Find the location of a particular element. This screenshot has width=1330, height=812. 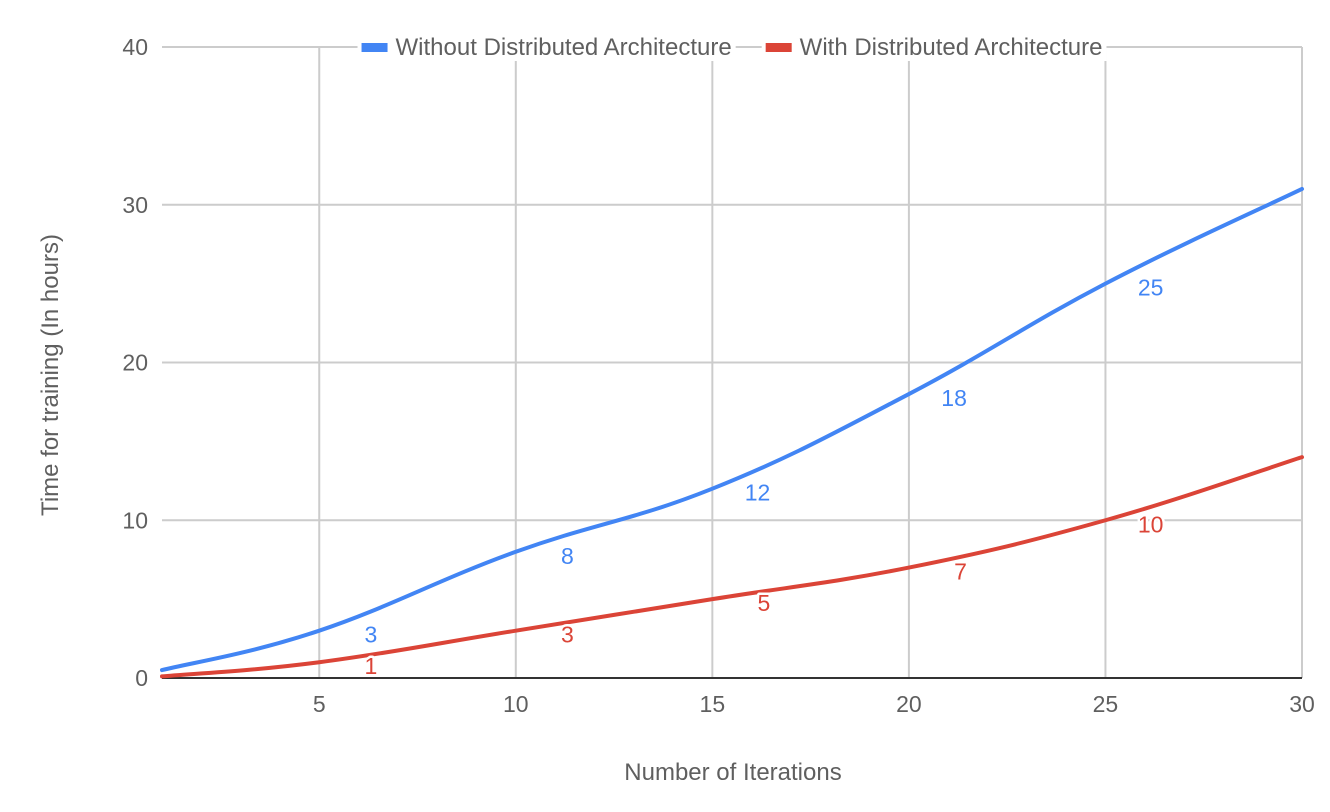

y-tick-label: 10 is located at coordinates (135, 520).